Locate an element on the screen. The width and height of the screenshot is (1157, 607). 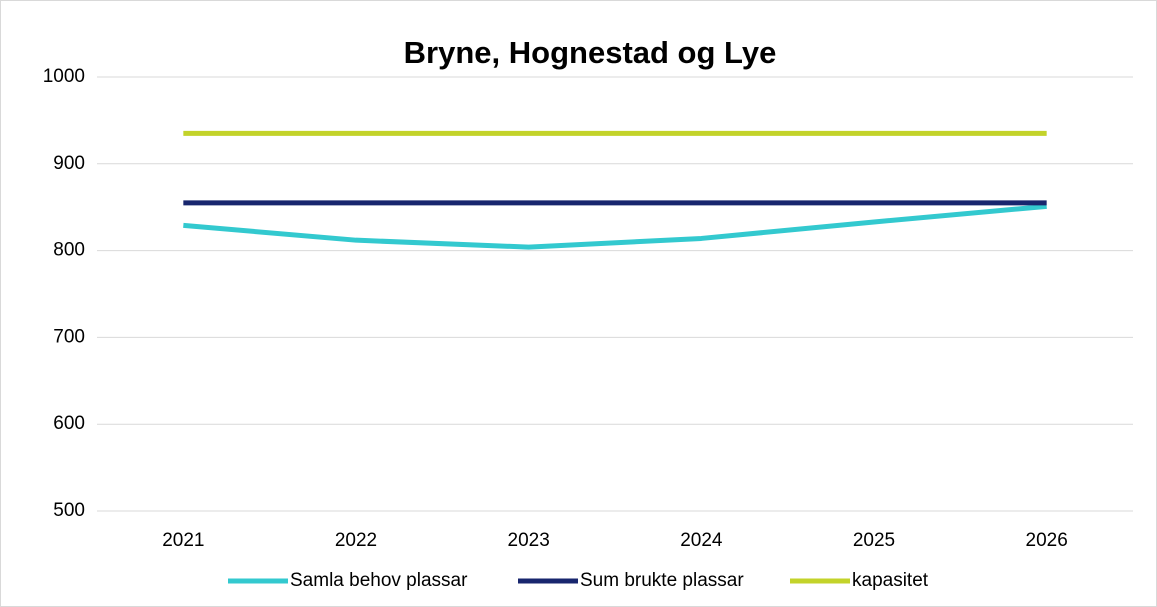
legend-label: Sum brukte plassar is located at coordinates (662, 580).